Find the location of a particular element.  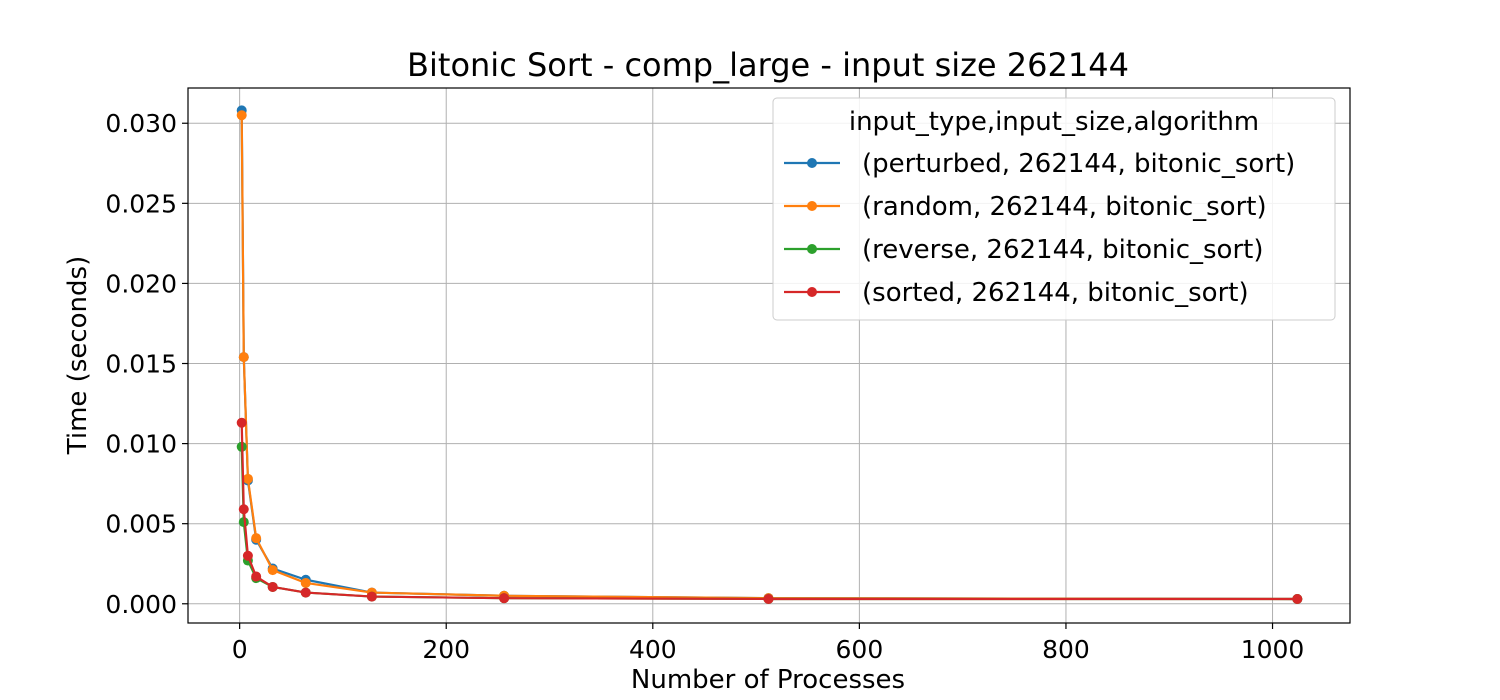

legend-entry: (sorted, 262144, bitonic_sort) is located at coordinates (1016, 293).